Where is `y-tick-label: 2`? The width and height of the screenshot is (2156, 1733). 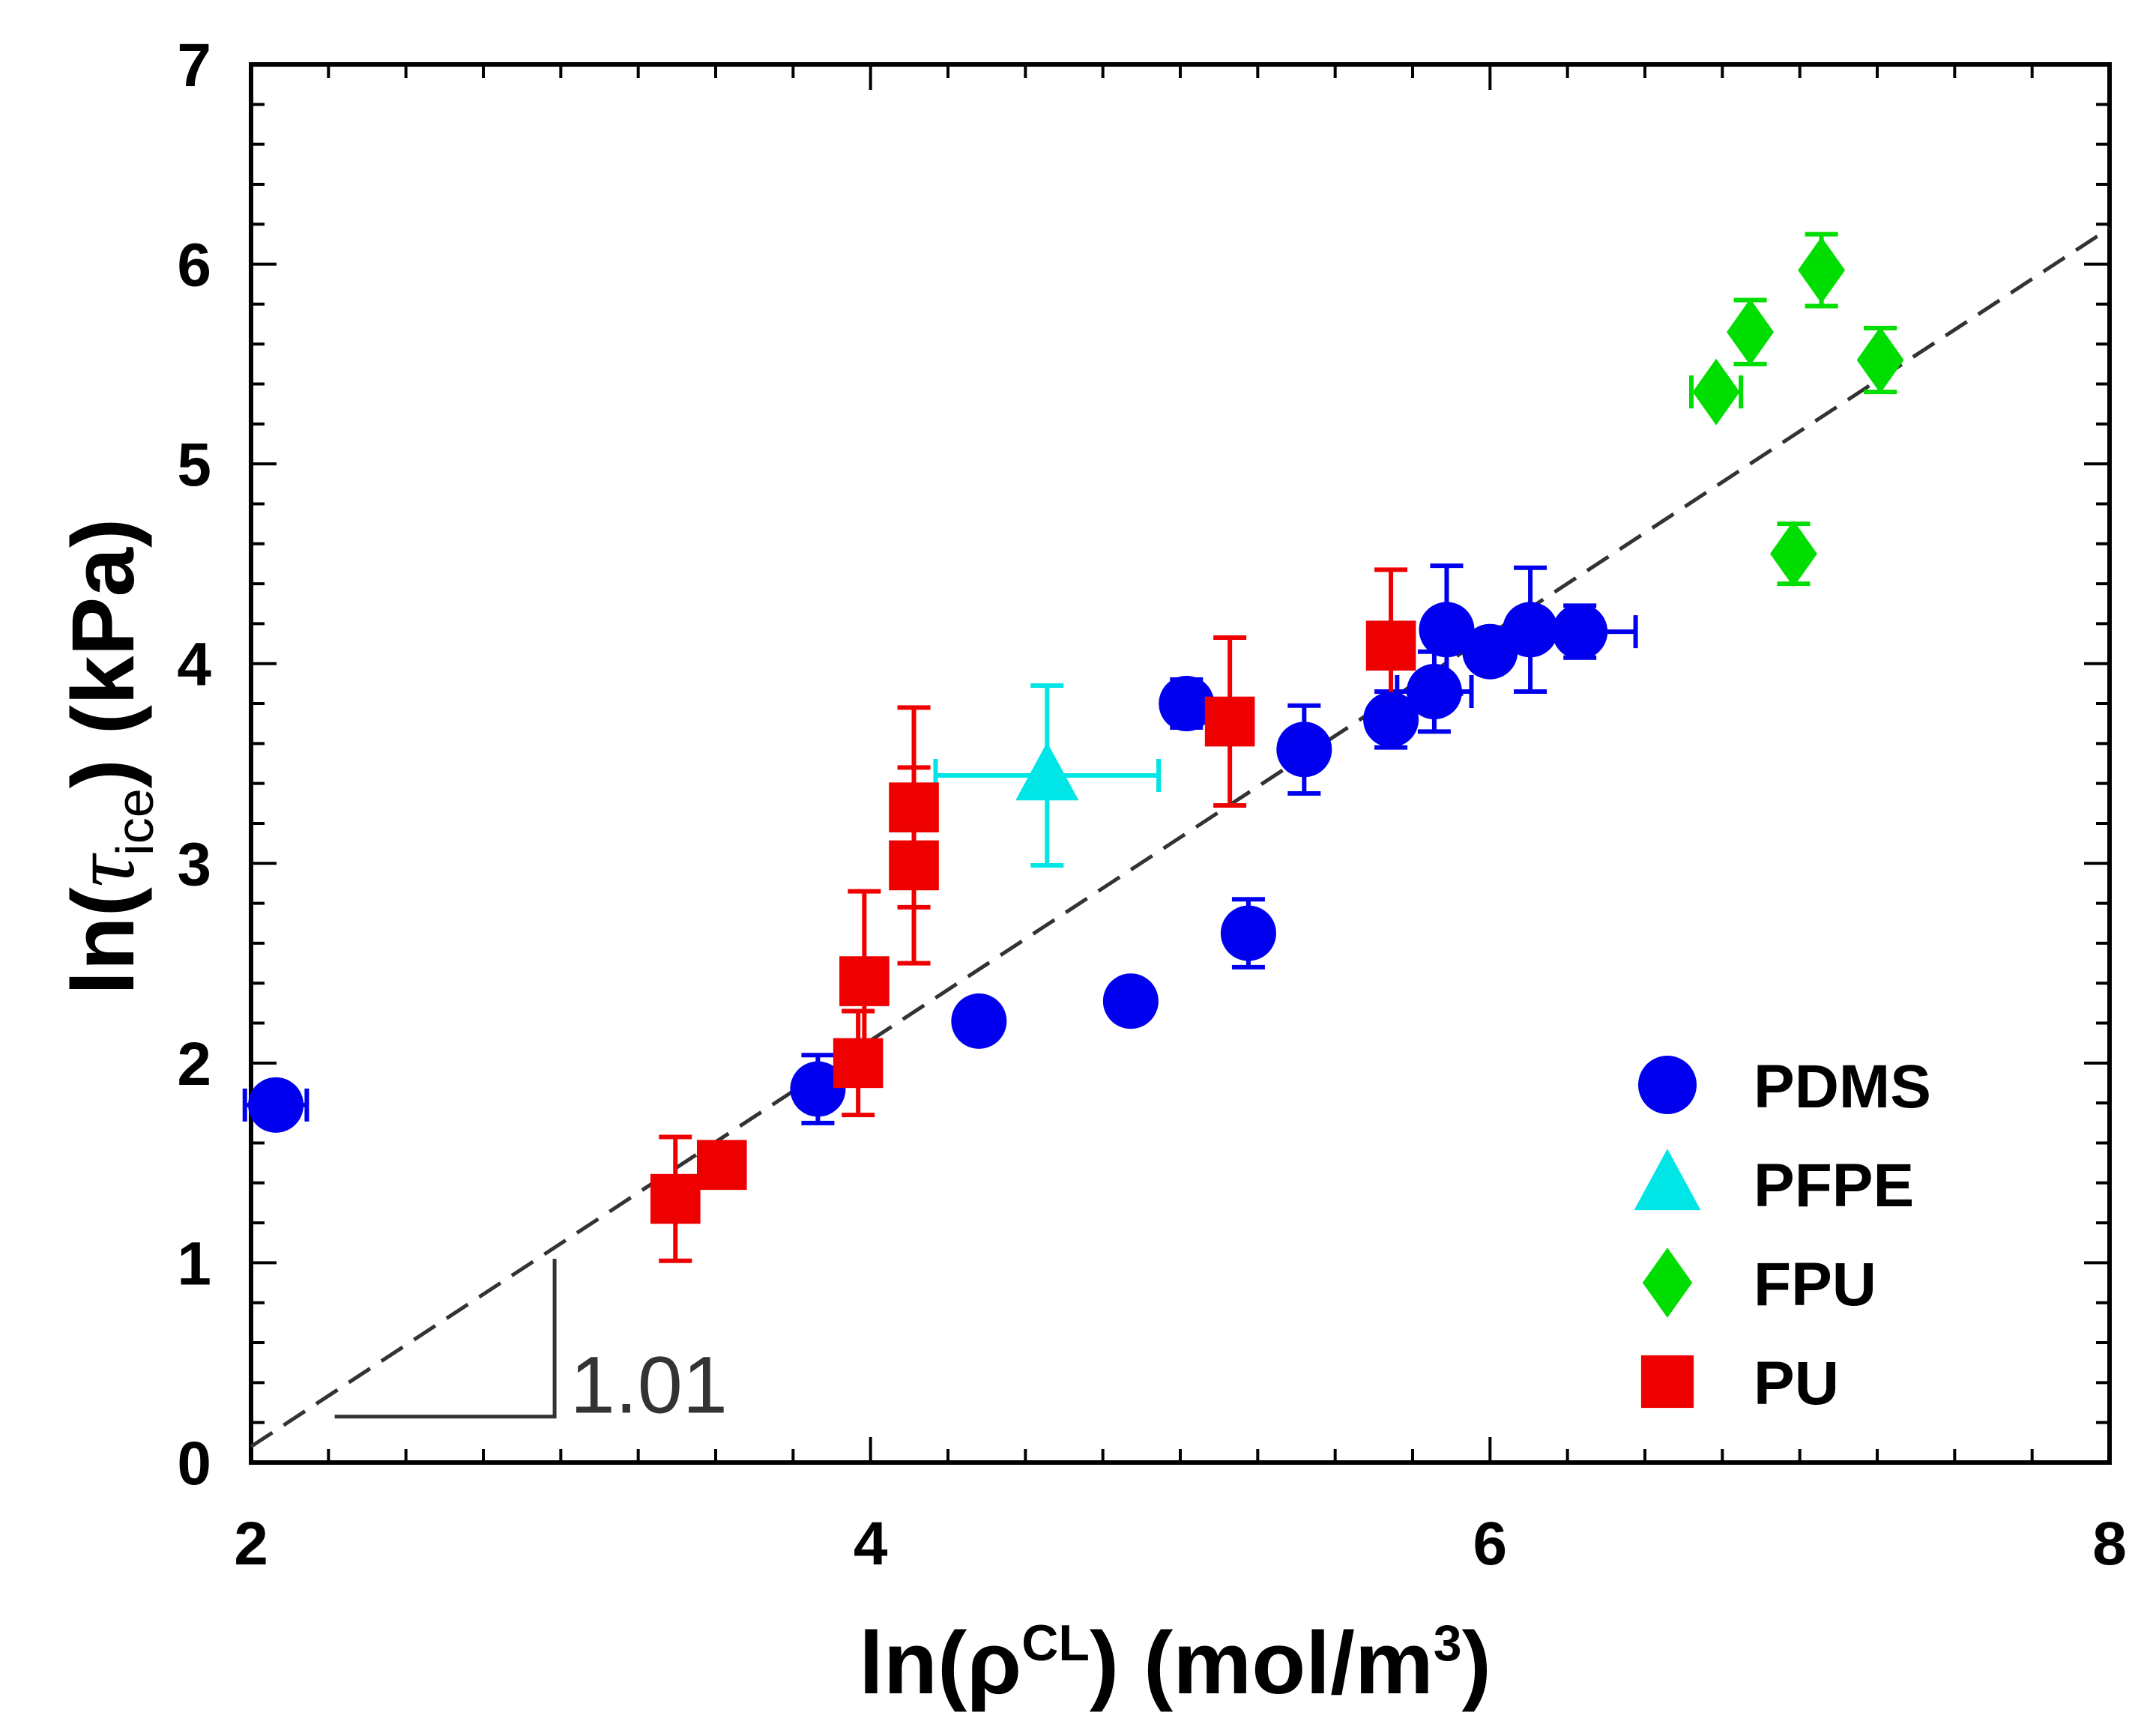
y-tick-label: 2 is located at coordinates (194, 1064).